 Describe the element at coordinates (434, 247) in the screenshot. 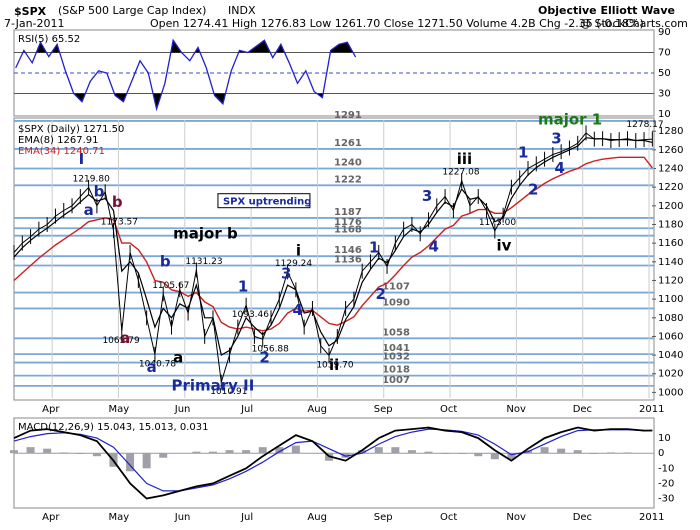

I see `wave-label: 4` at that location.